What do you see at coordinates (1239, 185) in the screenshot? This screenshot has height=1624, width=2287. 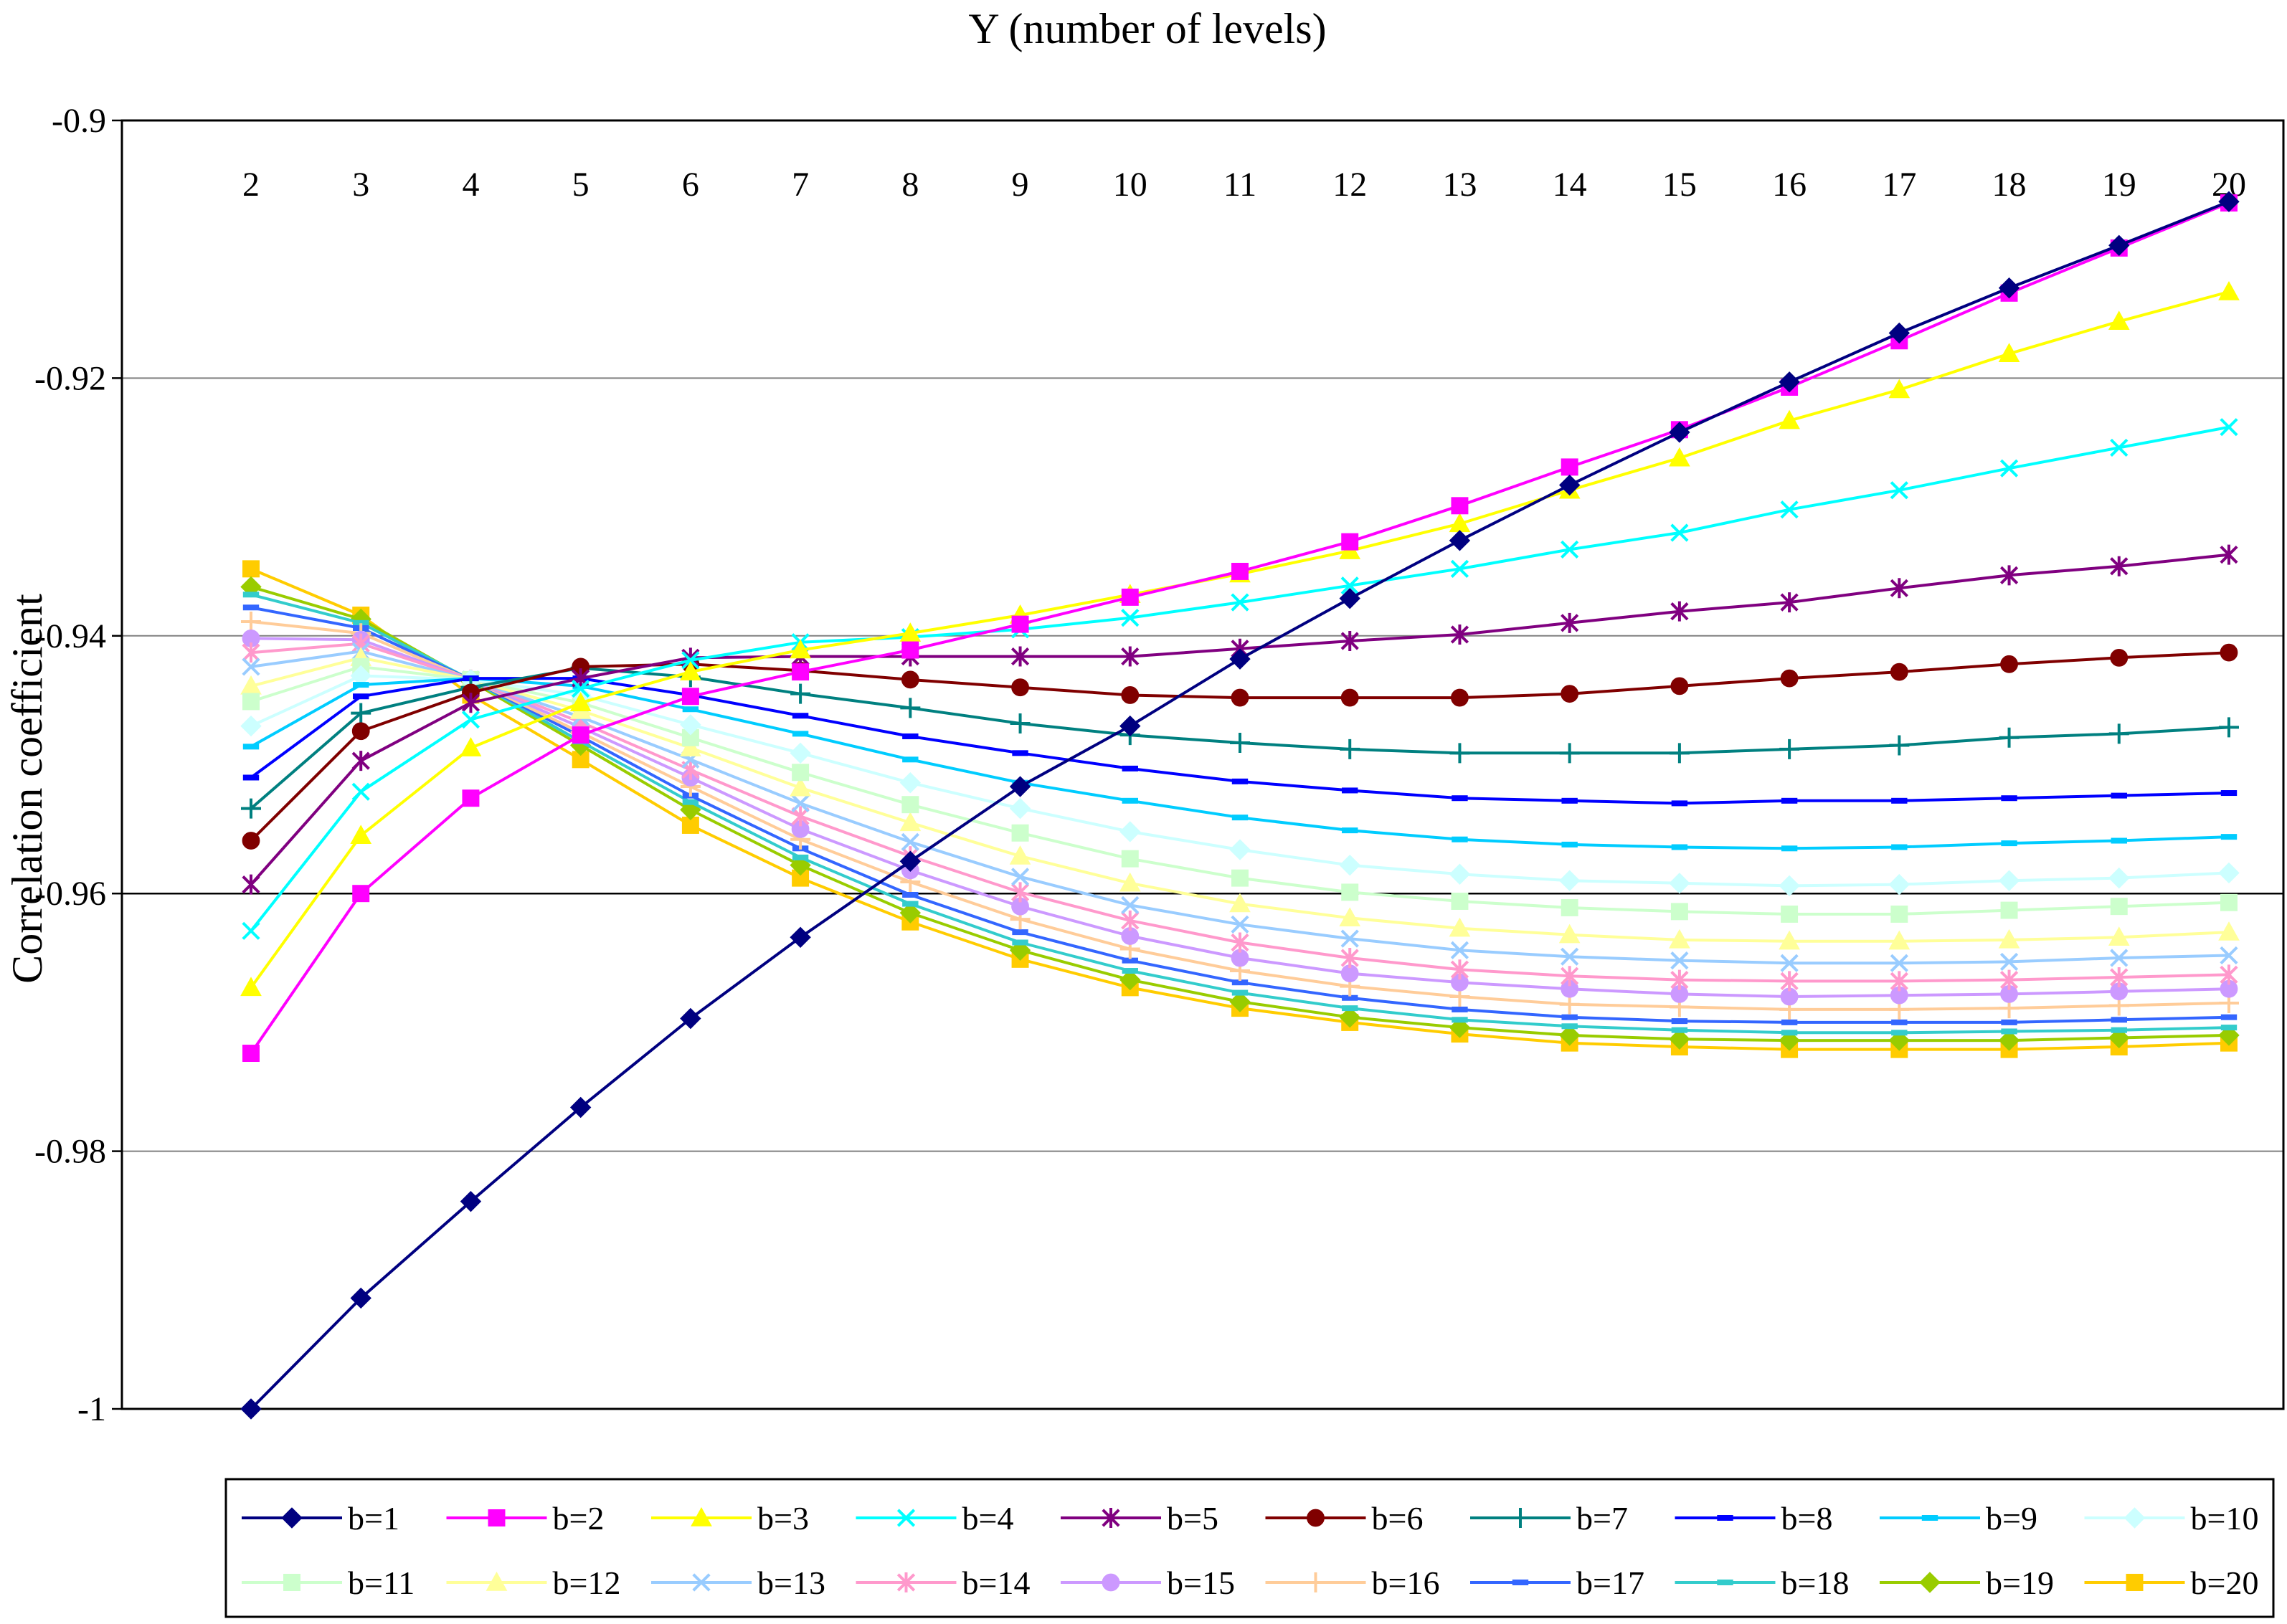 I see `x-tick-label: 11` at bounding box center [1239, 185].